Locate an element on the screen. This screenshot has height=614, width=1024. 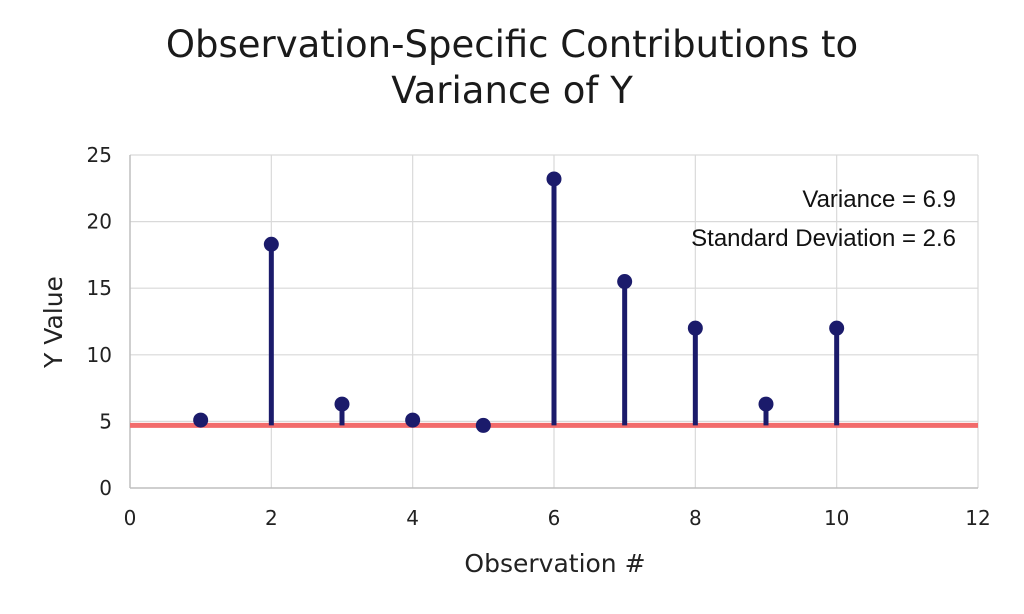
x-tick-label: 6 is located at coordinates (554, 518).